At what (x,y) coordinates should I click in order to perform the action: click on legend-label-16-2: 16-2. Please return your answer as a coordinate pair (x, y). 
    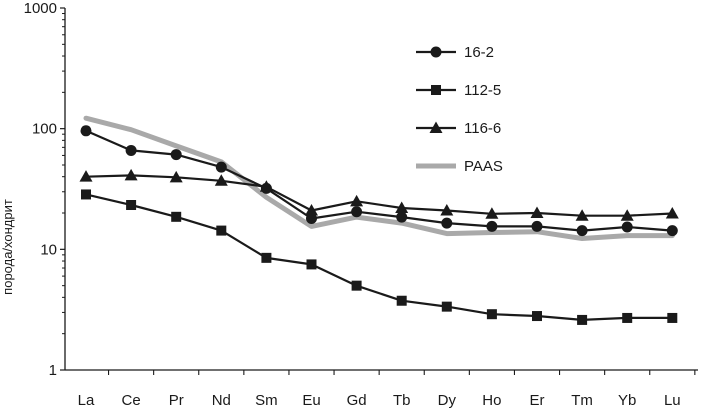
    Looking at the image, I should click on (479, 52).